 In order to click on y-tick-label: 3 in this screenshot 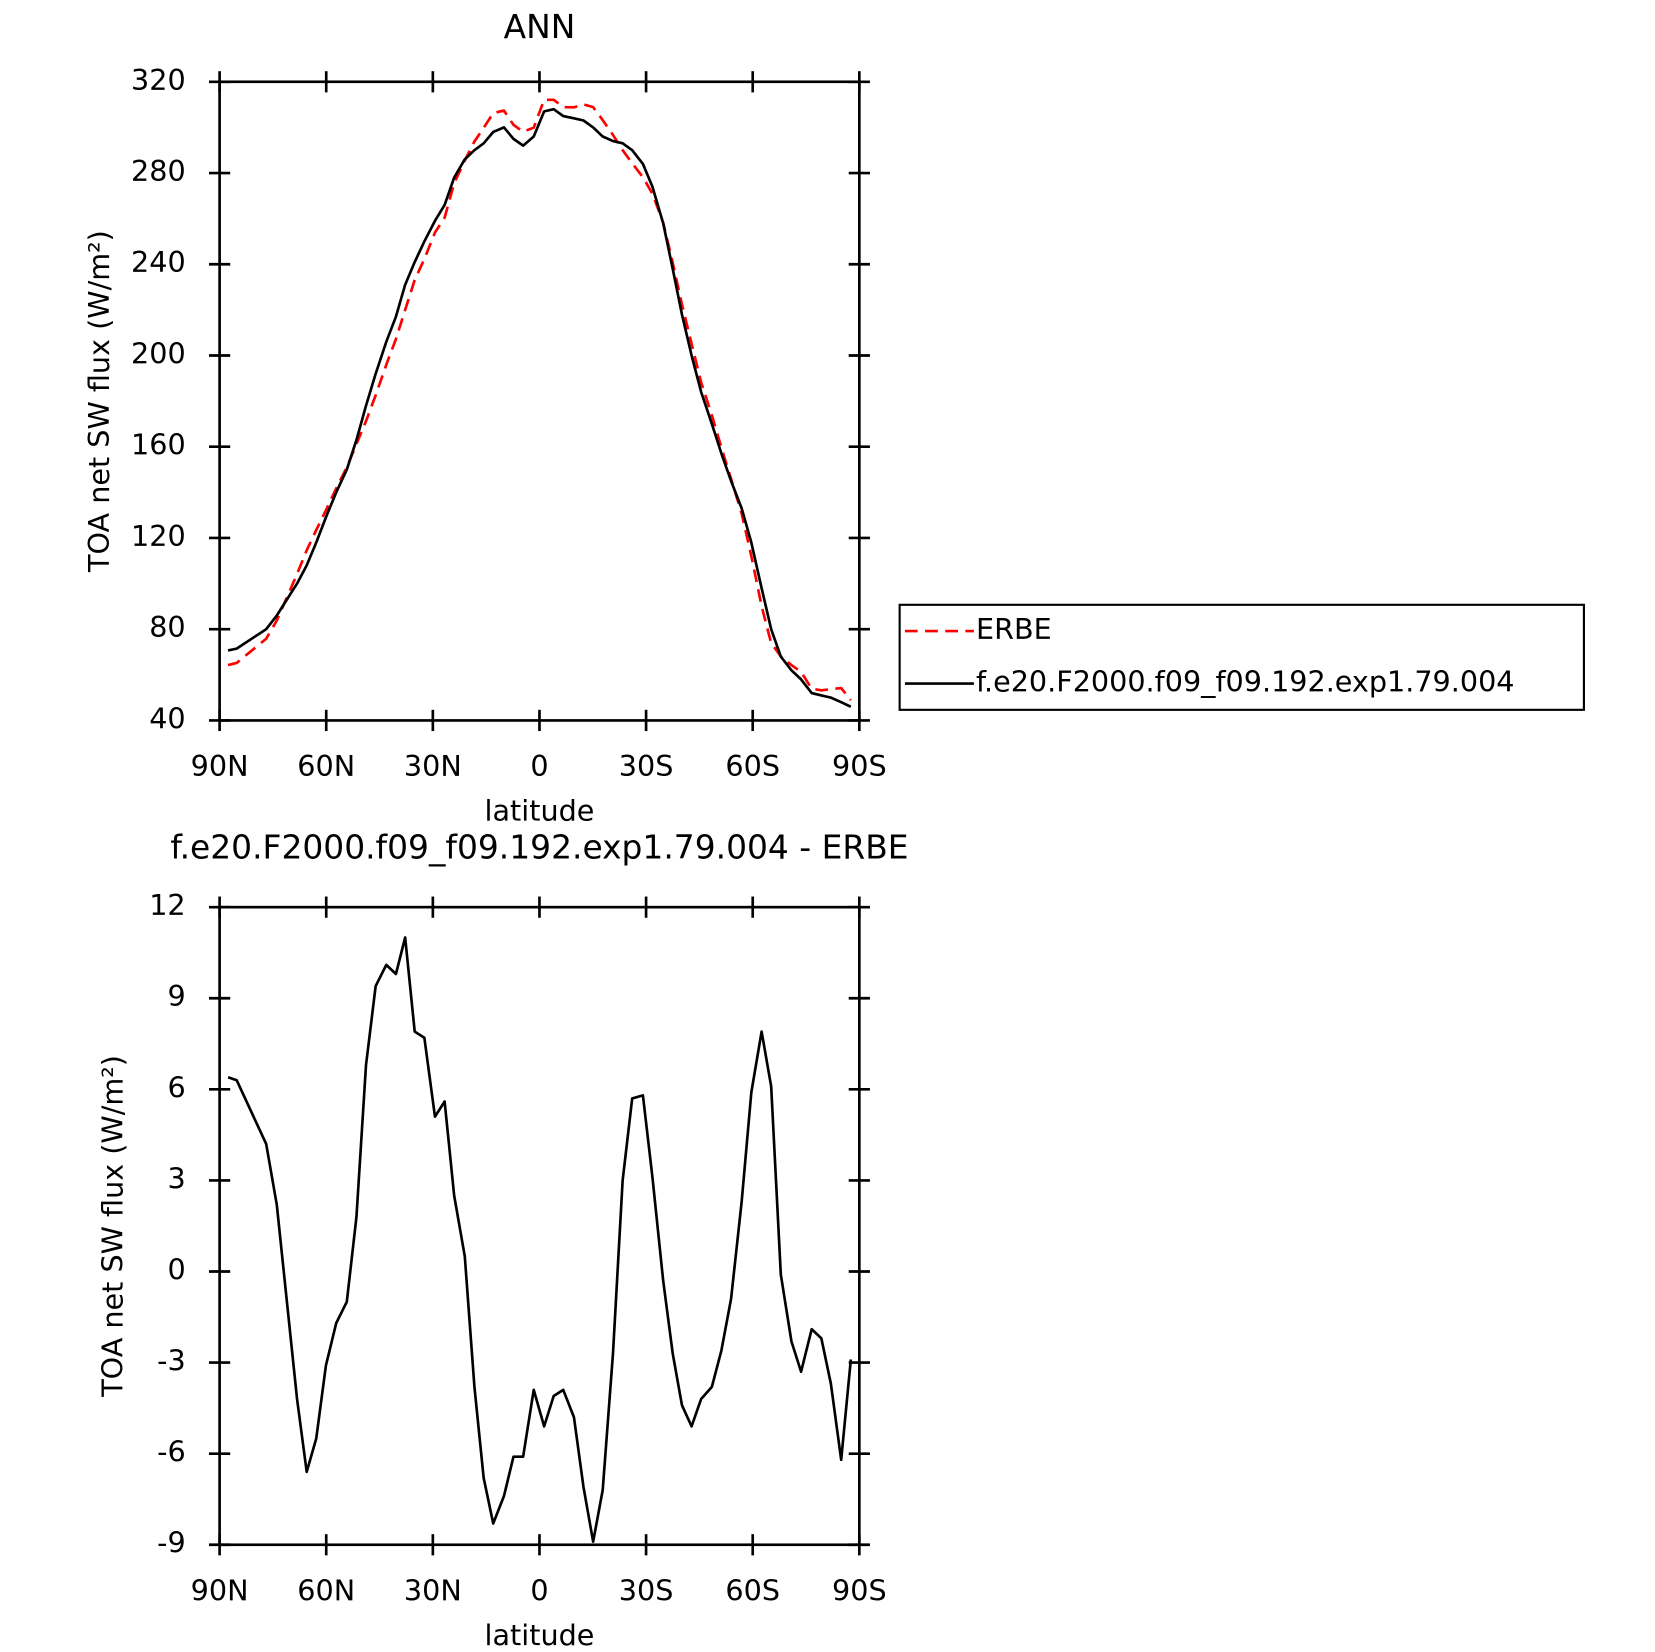, I will do `click(176, 1178)`.